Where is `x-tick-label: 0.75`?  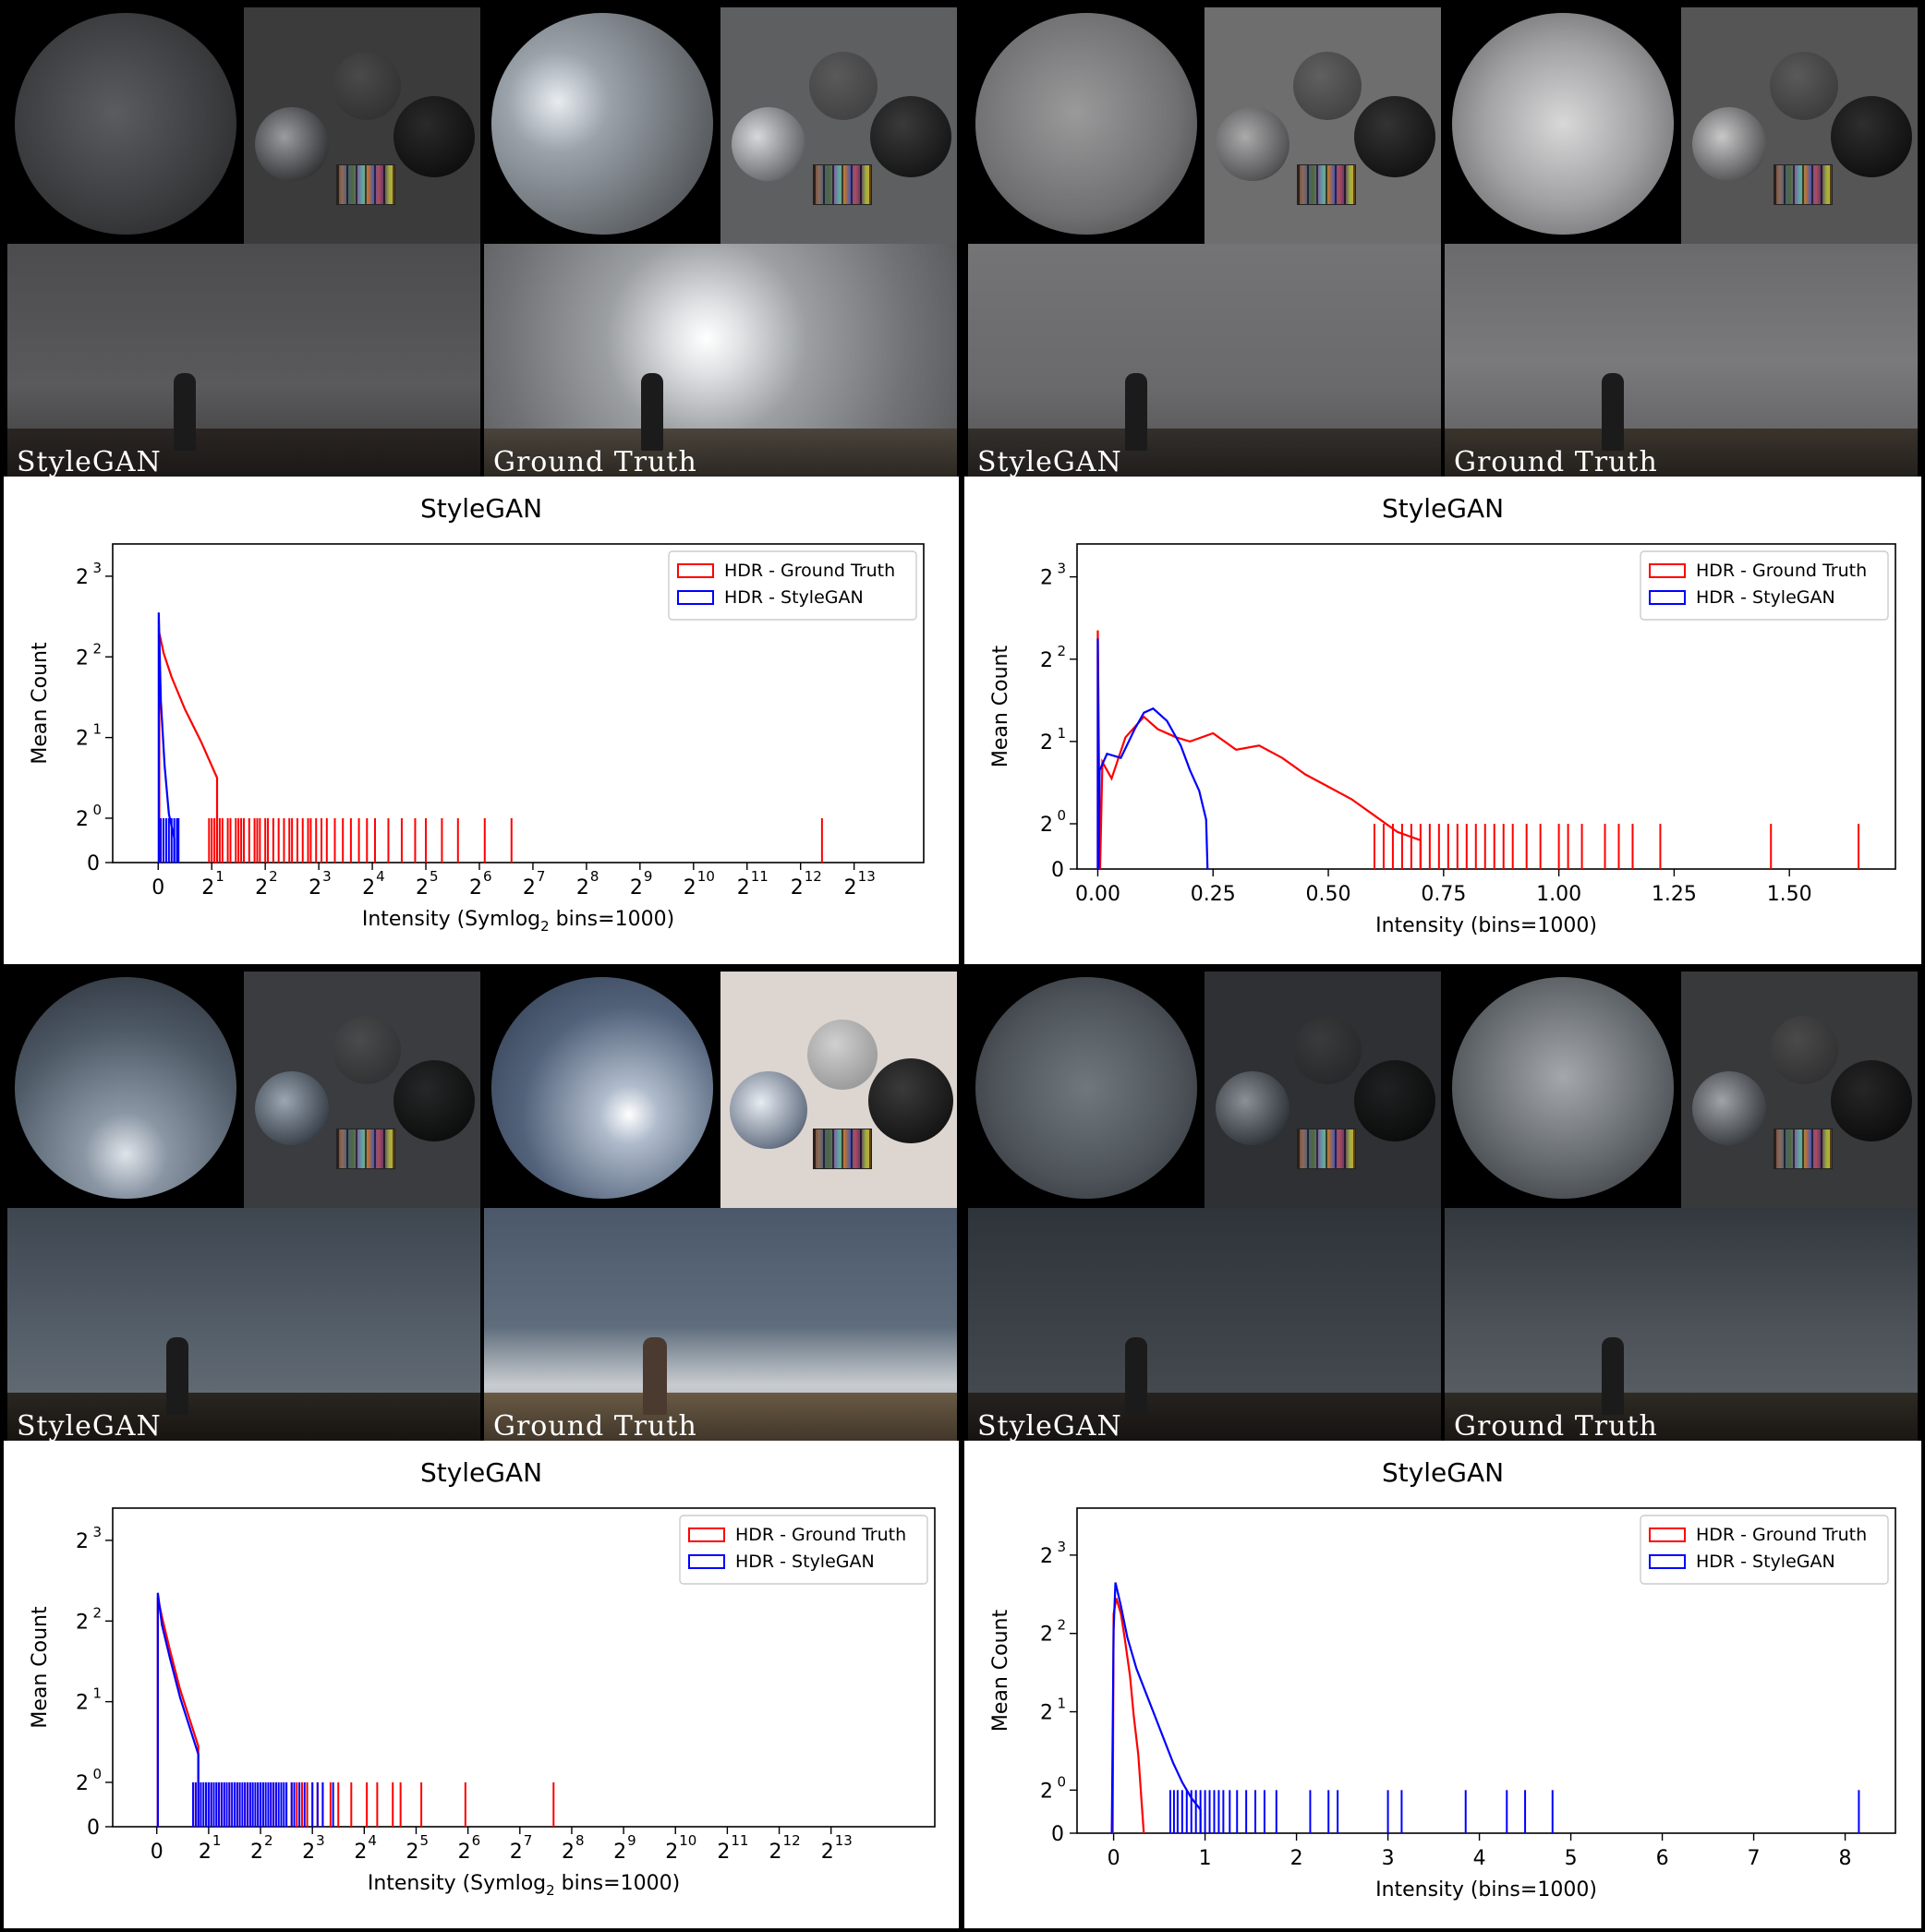
x-tick-label: 0.75 is located at coordinates (1443, 895).